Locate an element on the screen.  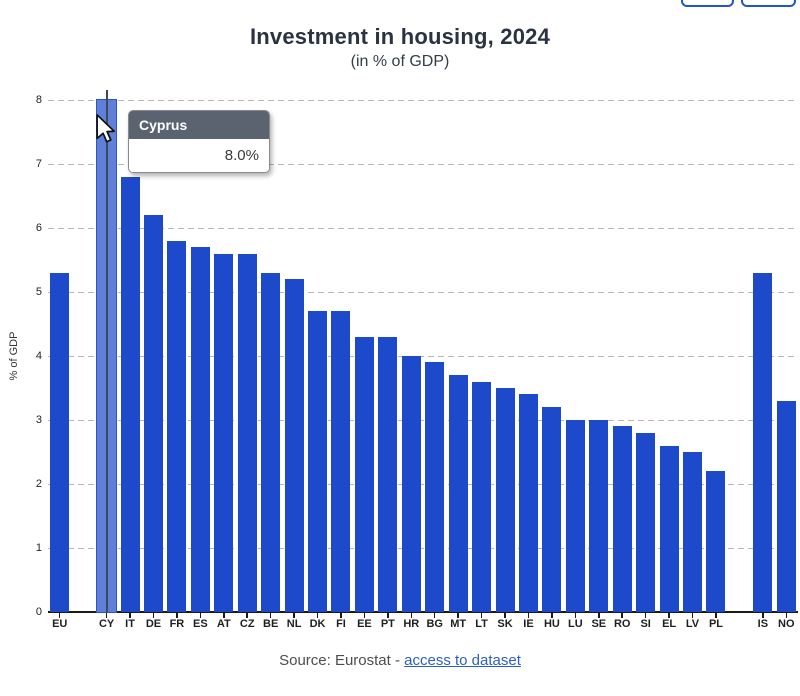
x-label-fi: FI is located at coordinates (341, 624).